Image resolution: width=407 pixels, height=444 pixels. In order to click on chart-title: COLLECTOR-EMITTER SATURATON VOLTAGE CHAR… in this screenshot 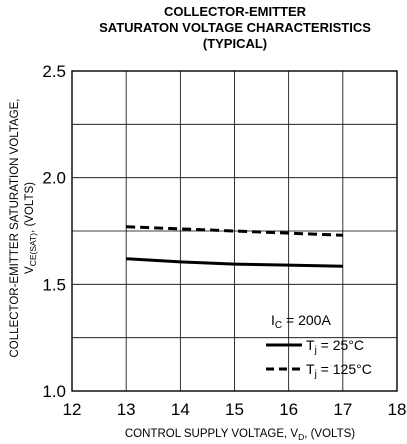, I will do `click(235, 27)`.